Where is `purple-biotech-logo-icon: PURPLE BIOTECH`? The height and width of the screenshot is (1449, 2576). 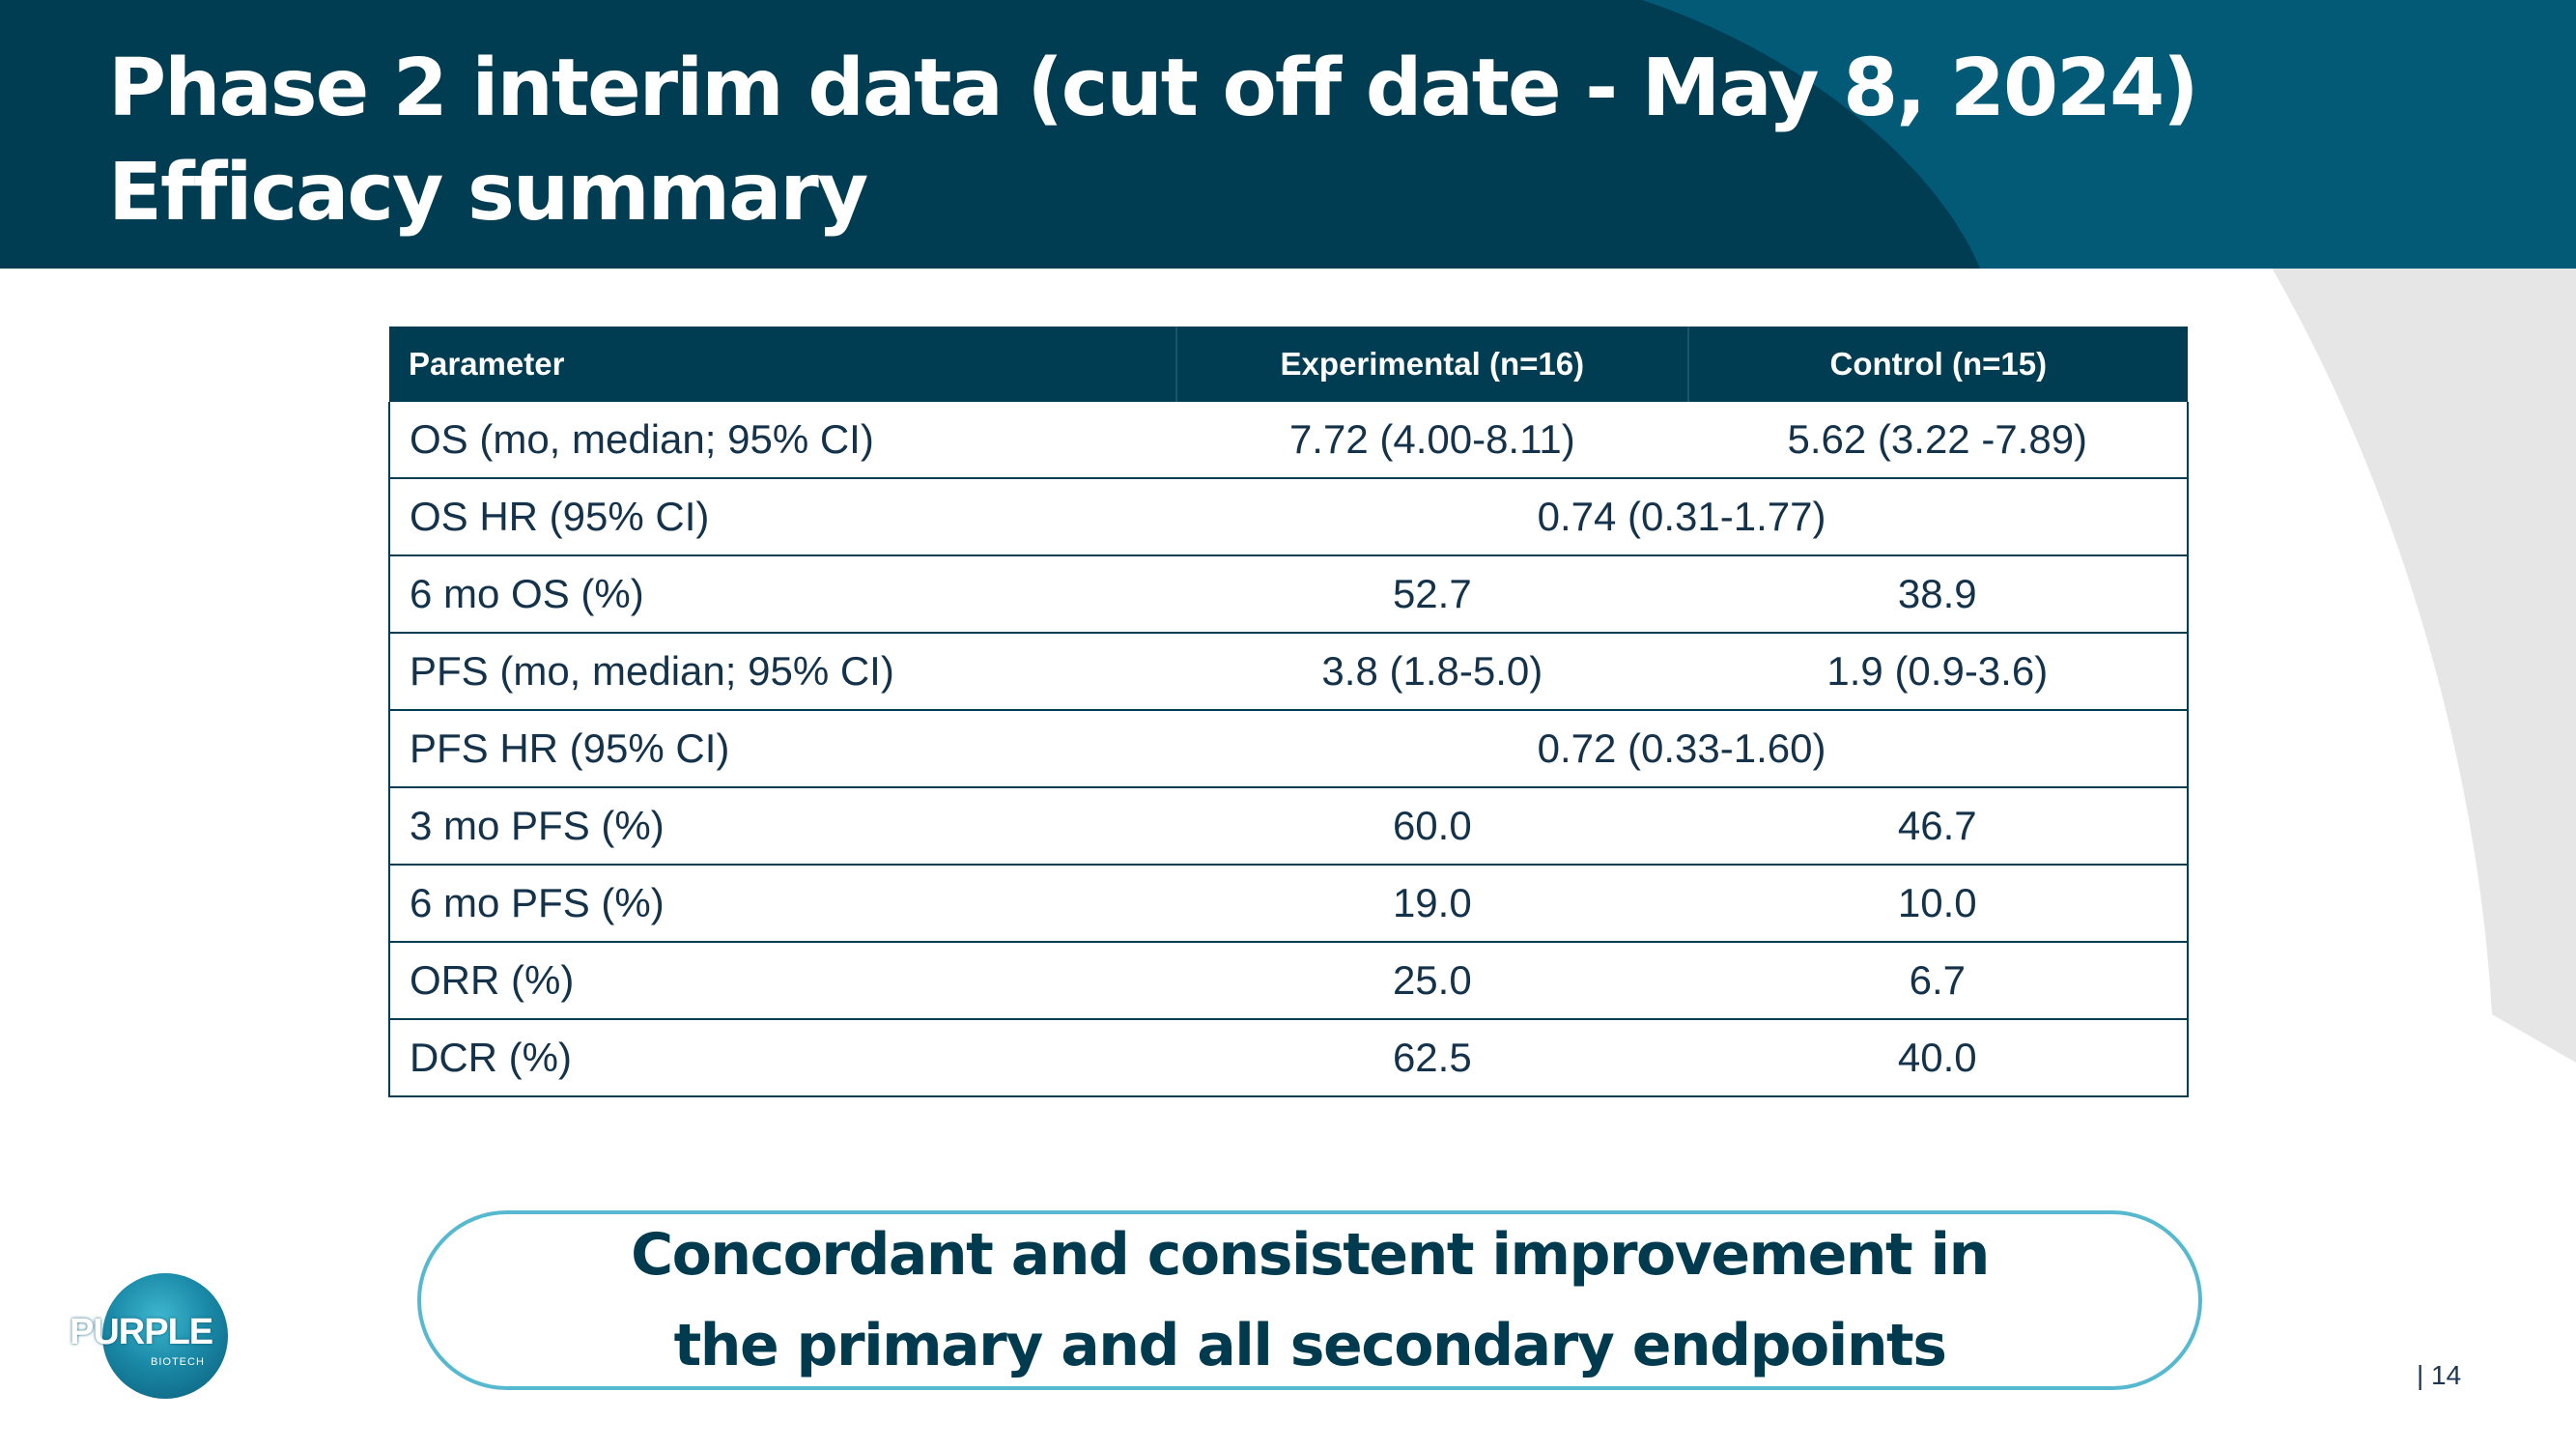
purple-biotech-logo-icon: PURPLE BIOTECH is located at coordinates (152, 1336).